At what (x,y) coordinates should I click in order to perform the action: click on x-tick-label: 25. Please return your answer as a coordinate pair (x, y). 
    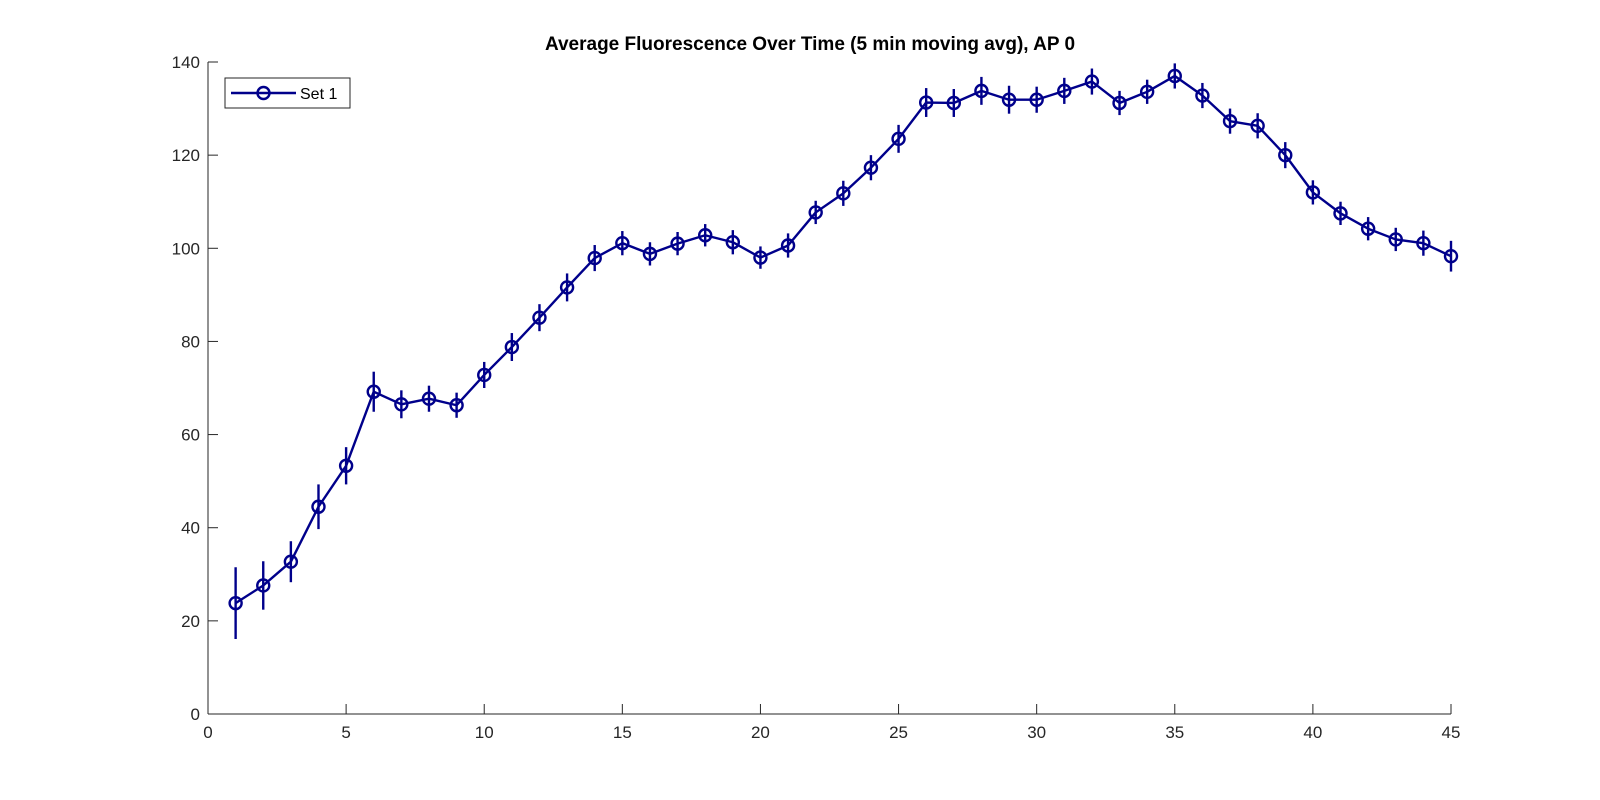
    Looking at the image, I should click on (898, 732).